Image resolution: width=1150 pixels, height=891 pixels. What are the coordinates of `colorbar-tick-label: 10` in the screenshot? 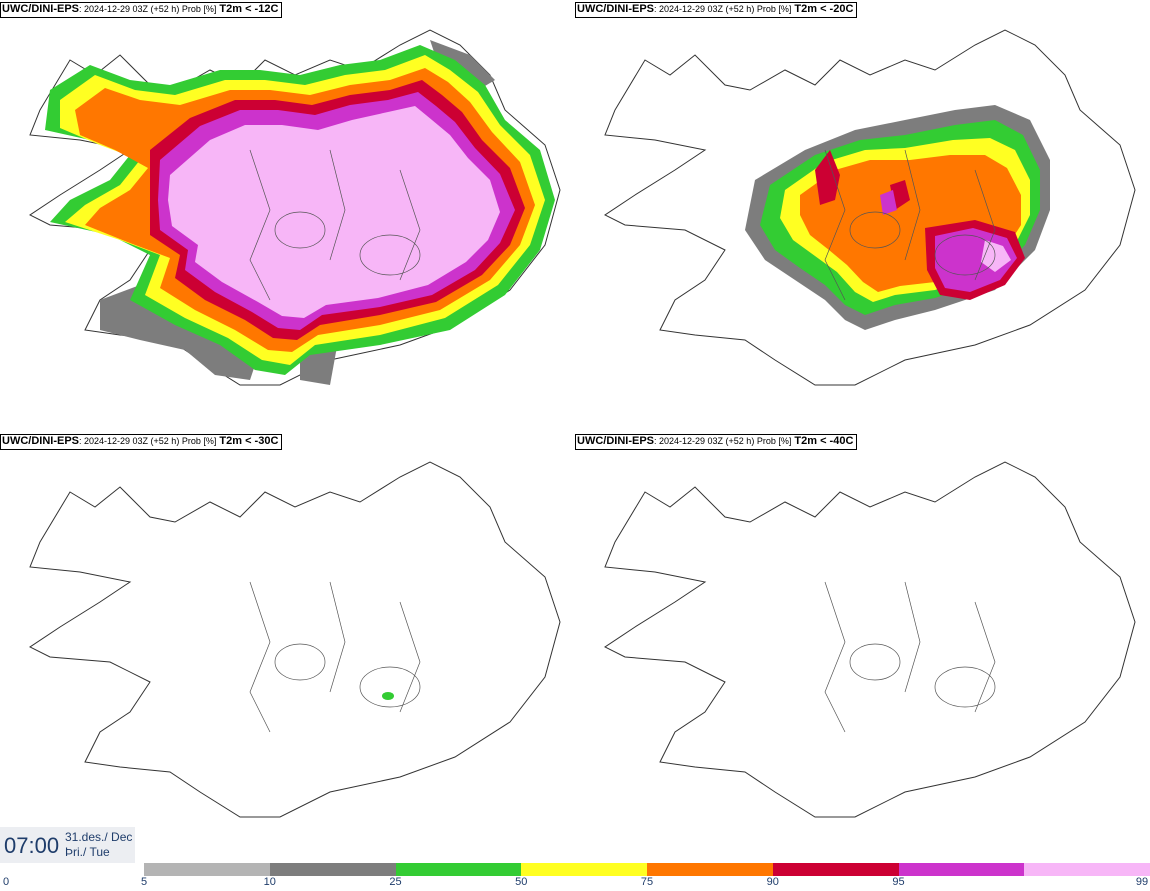 It's located at (269, 882).